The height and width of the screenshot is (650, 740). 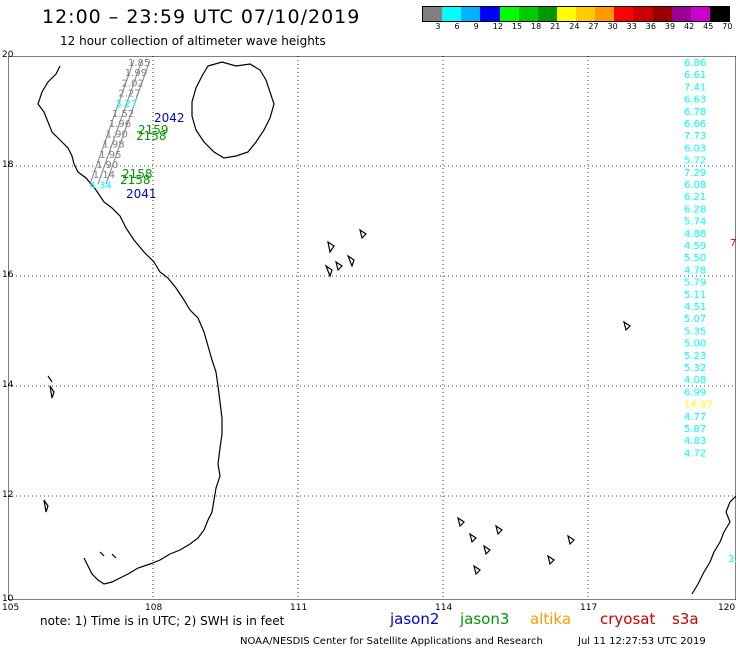 What do you see at coordinates (733, 243) in the screenshot?
I see `edge-wave-label: 7` at bounding box center [733, 243].